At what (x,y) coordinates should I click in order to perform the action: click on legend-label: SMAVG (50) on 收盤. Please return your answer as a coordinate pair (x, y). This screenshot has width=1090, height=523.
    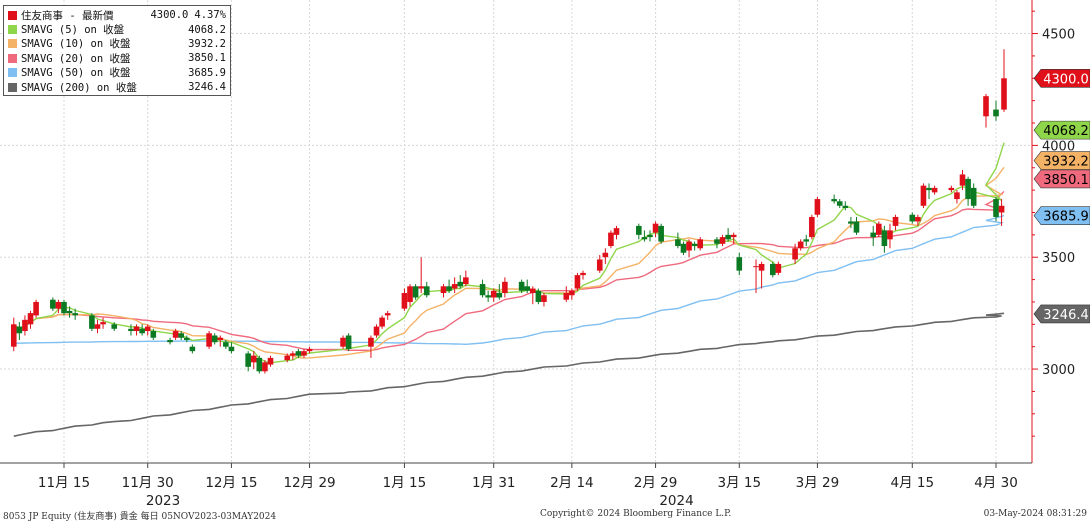
    Looking at the image, I should click on (76, 73).